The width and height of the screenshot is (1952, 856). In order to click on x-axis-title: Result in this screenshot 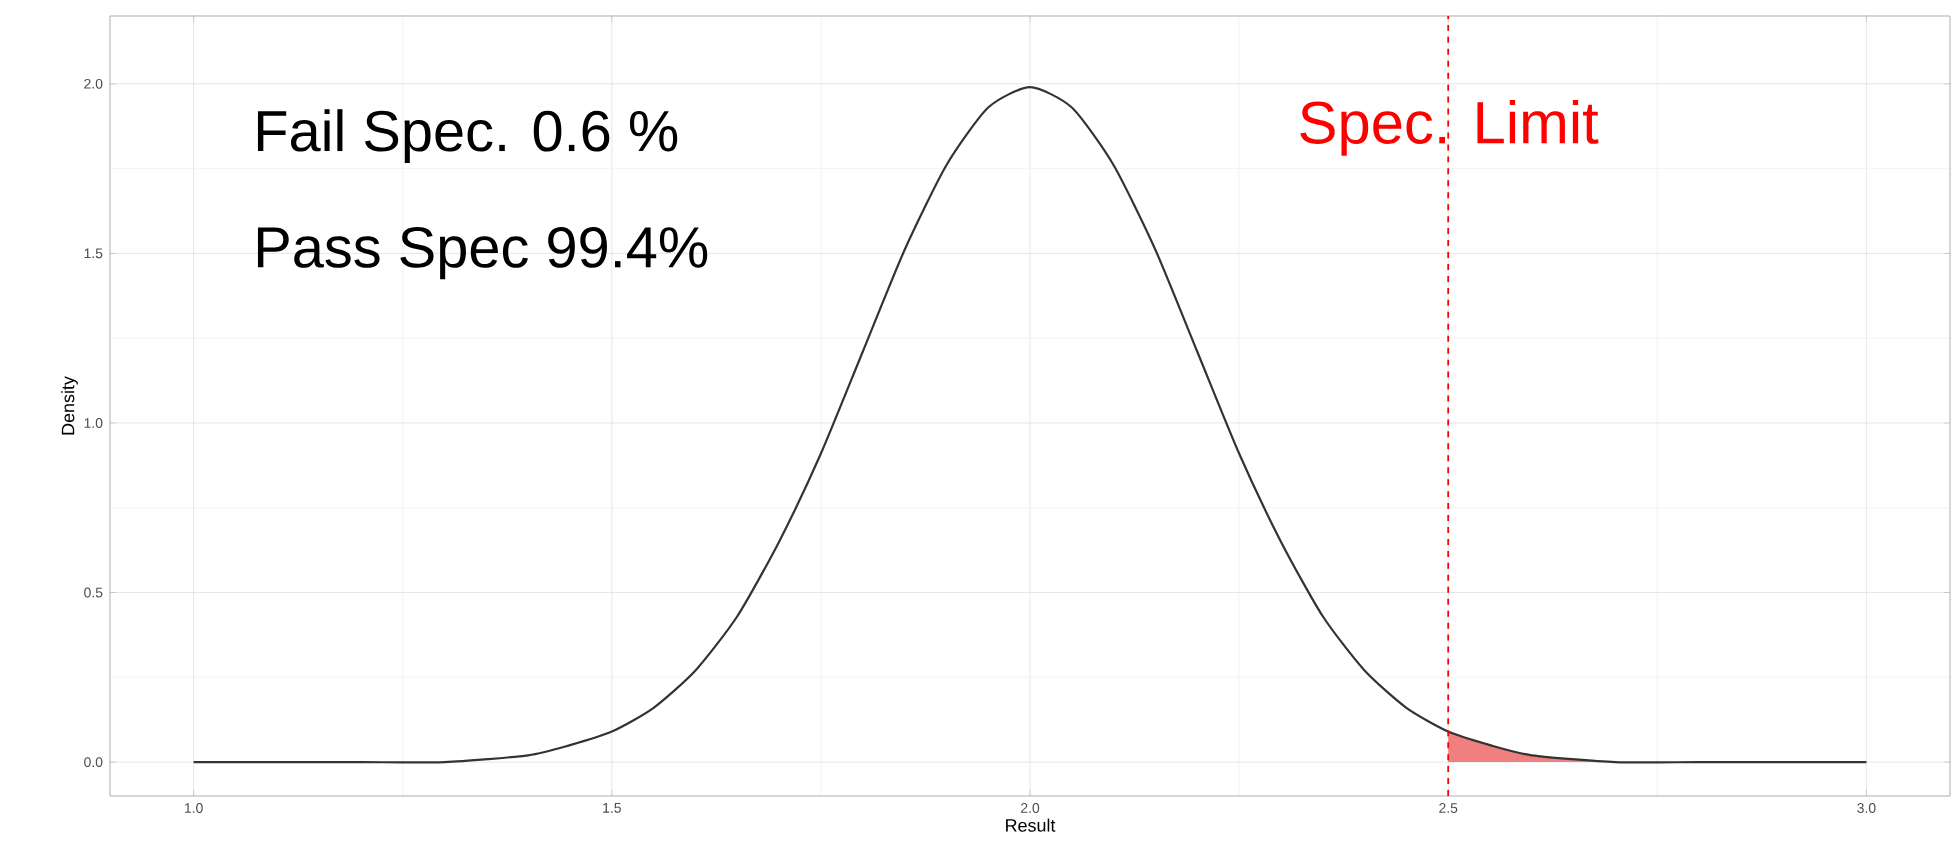, I will do `click(1031, 825)`.